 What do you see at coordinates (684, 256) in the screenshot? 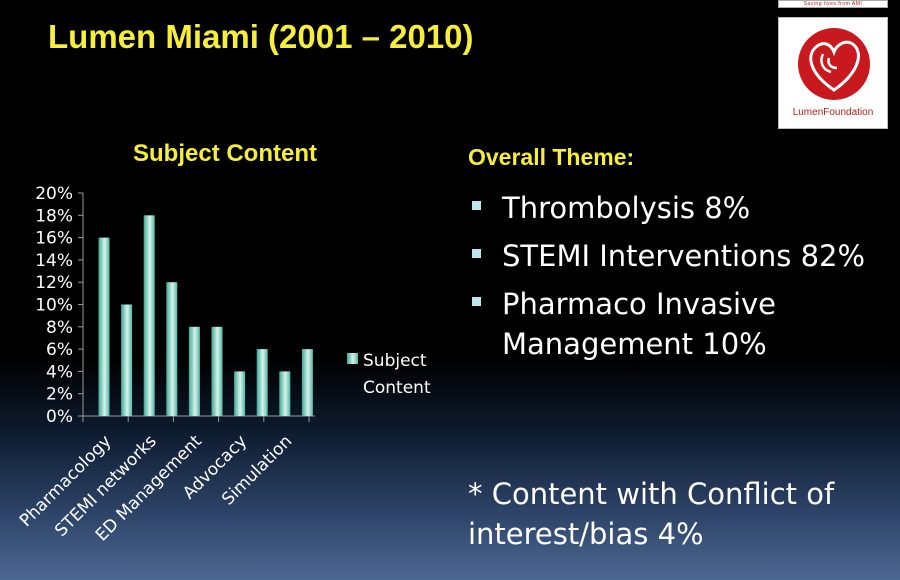
I see `theme-item-label: STEMI Interventions 82%` at bounding box center [684, 256].